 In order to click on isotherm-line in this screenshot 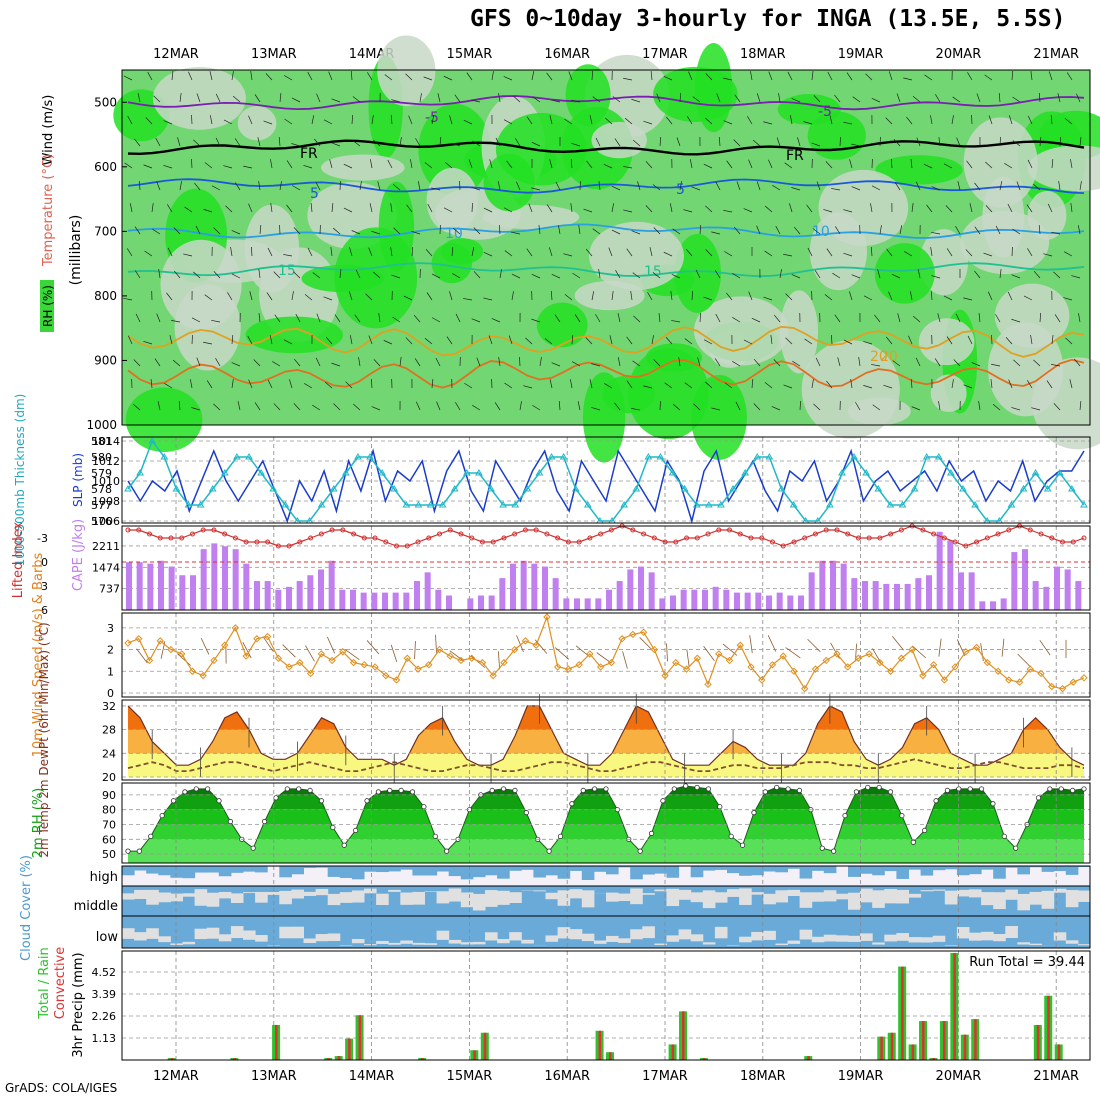, I will do `click(606, 231)`.